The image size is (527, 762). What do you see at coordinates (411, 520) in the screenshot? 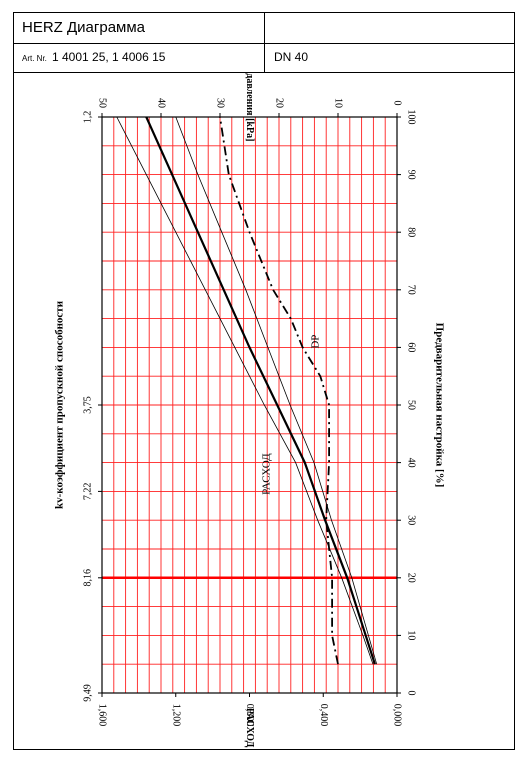
I see `tick-label-right: 30` at bounding box center [411, 520].